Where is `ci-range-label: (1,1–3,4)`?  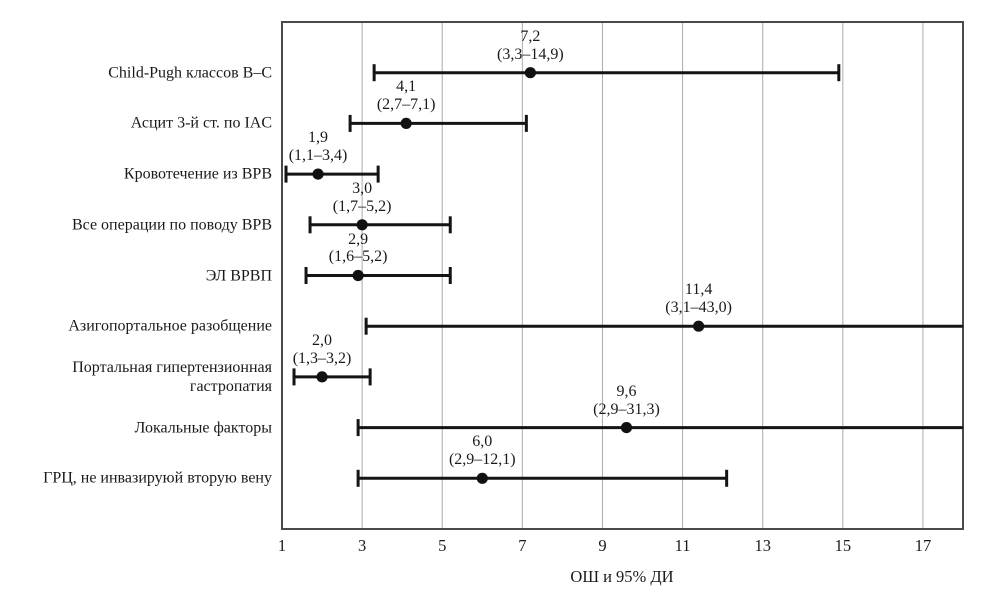
ci-range-label: (1,1–3,4) is located at coordinates (318, 156).